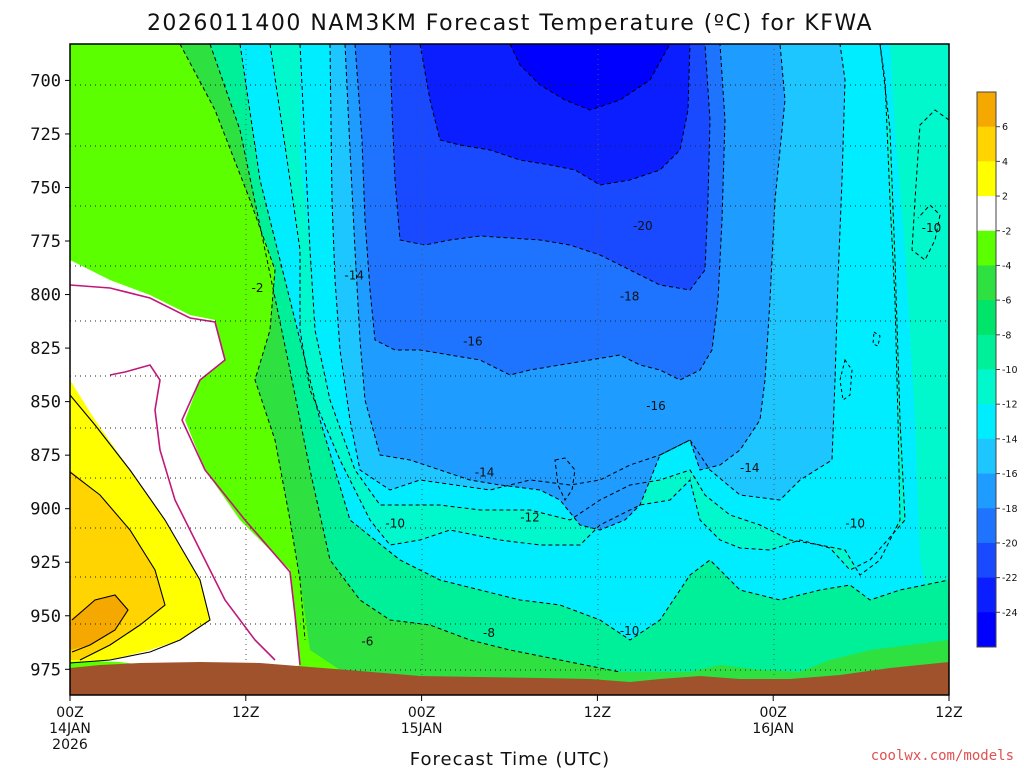 The width and height of the screenshot is (1024, 768). What do you see at coordinates (530, 517) in the screenshot?
I see `contour-label: -12` at bounding box center [530, 517].